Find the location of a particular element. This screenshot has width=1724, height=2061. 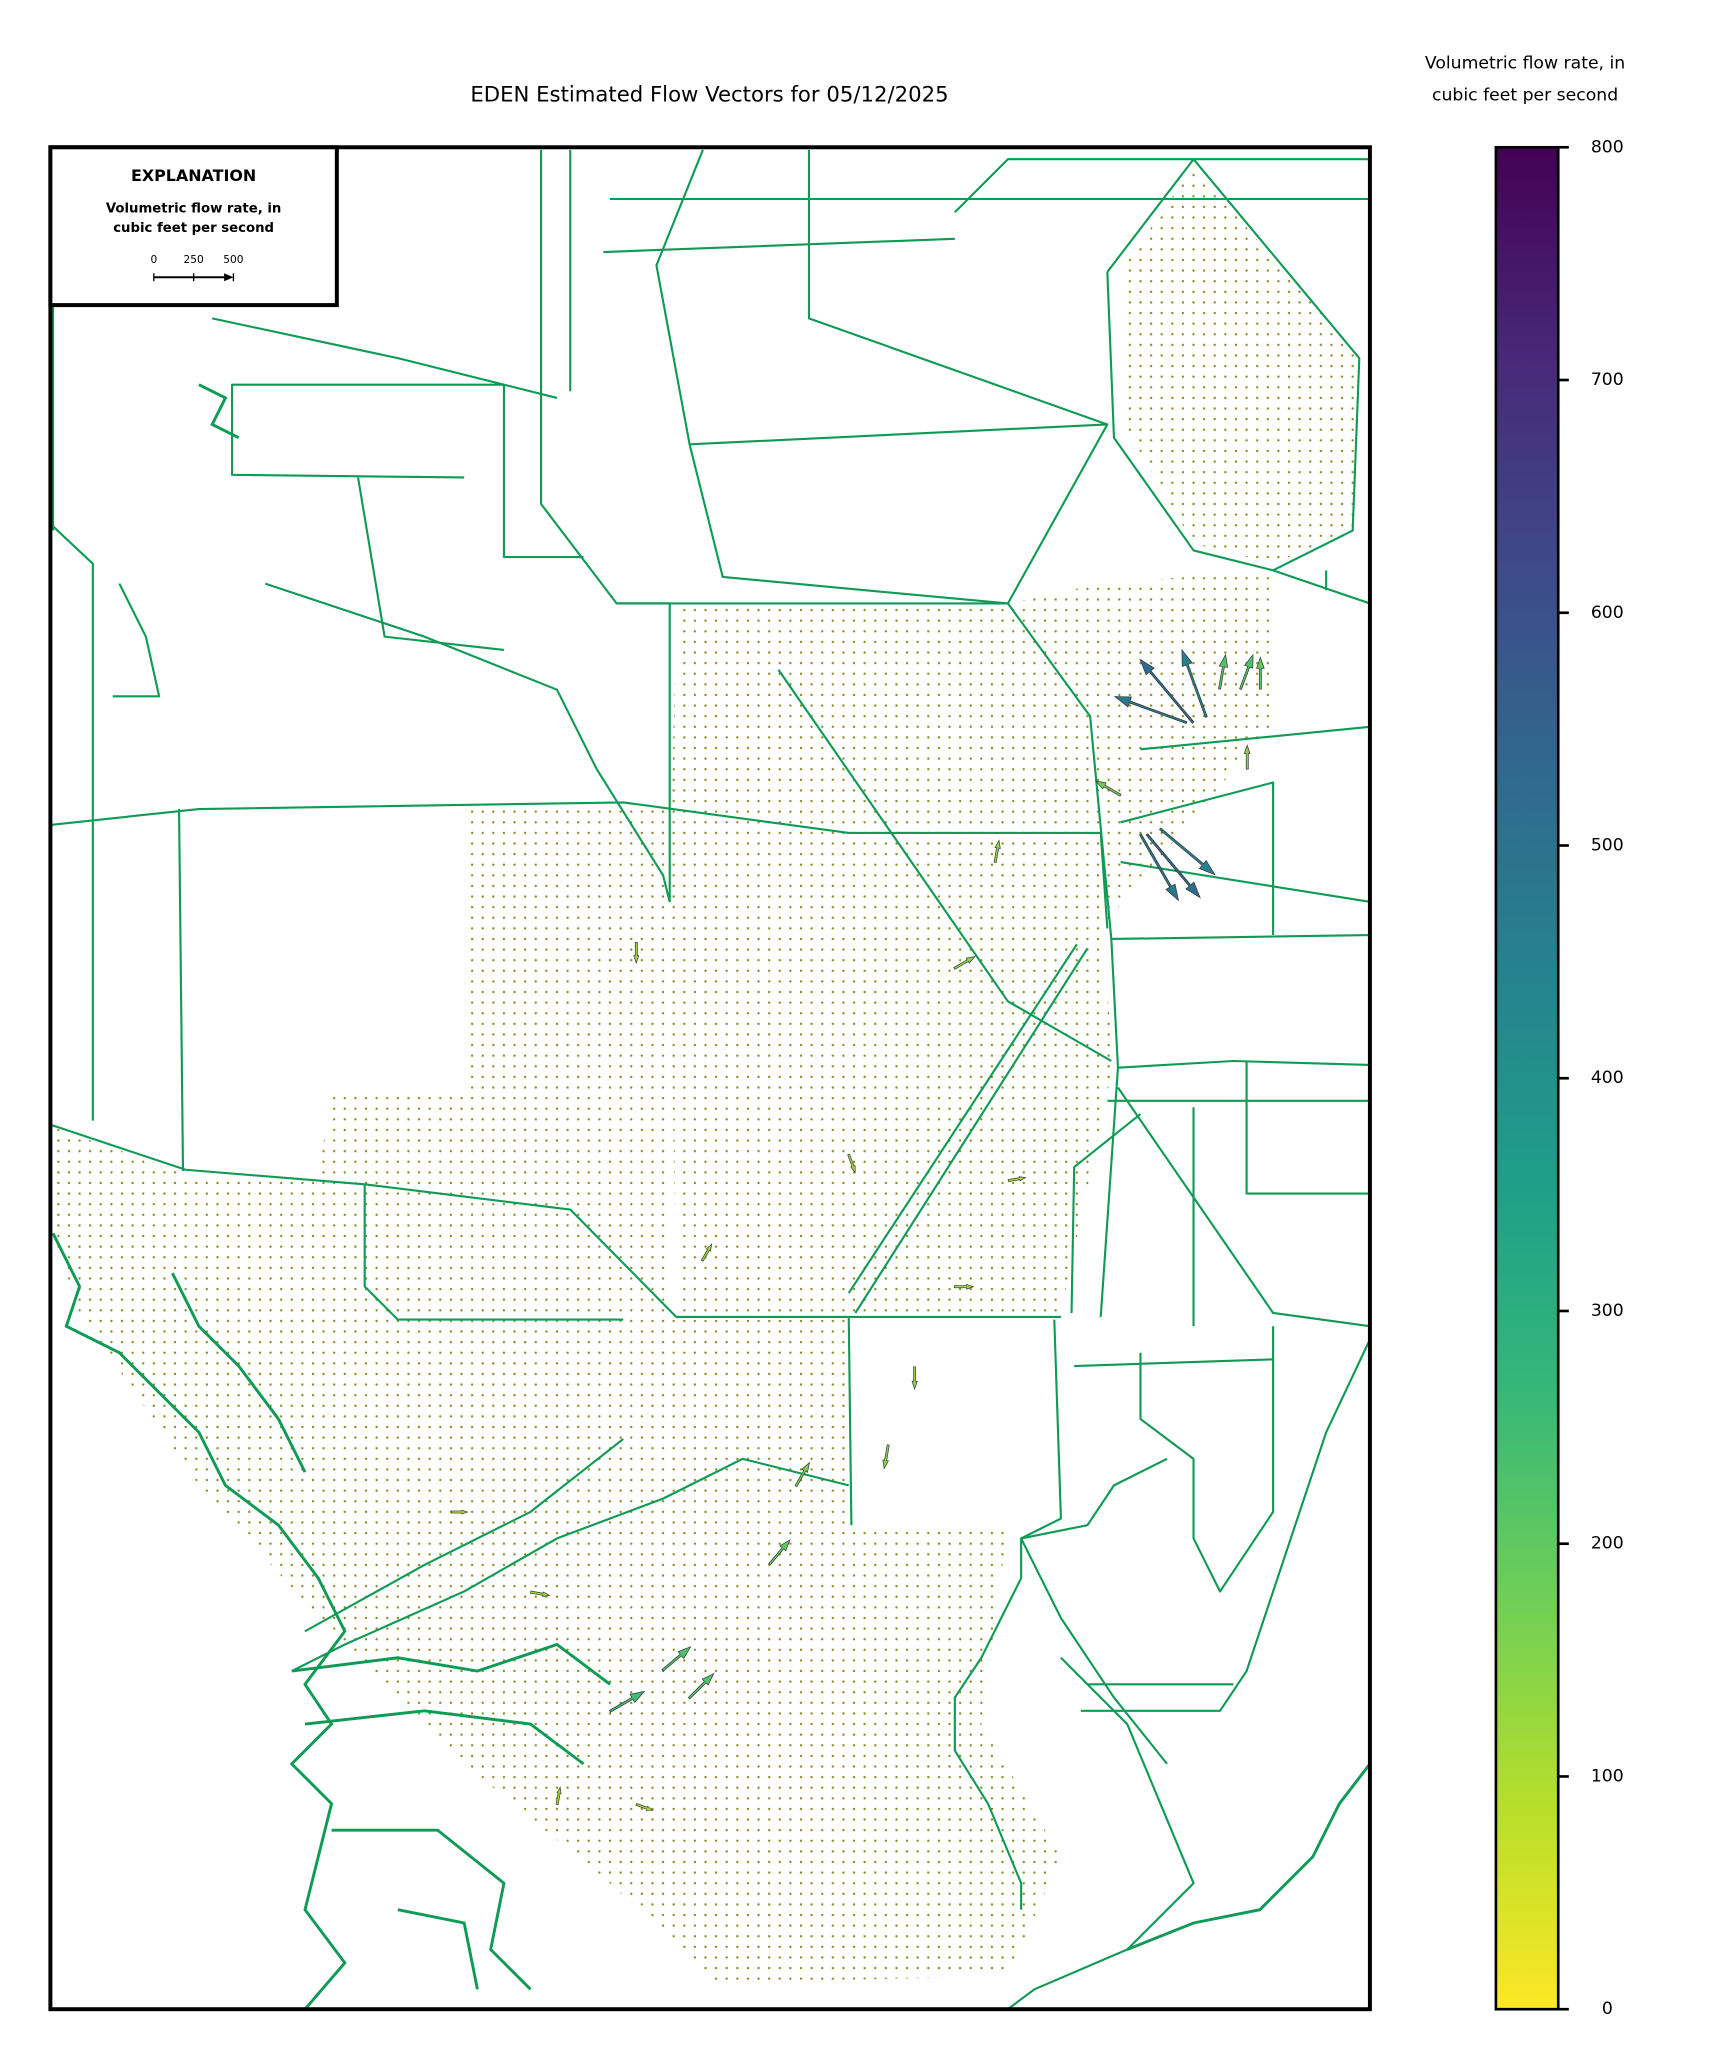

colorbar-label: cubic feet per second is located at coordinates (1525, 96).